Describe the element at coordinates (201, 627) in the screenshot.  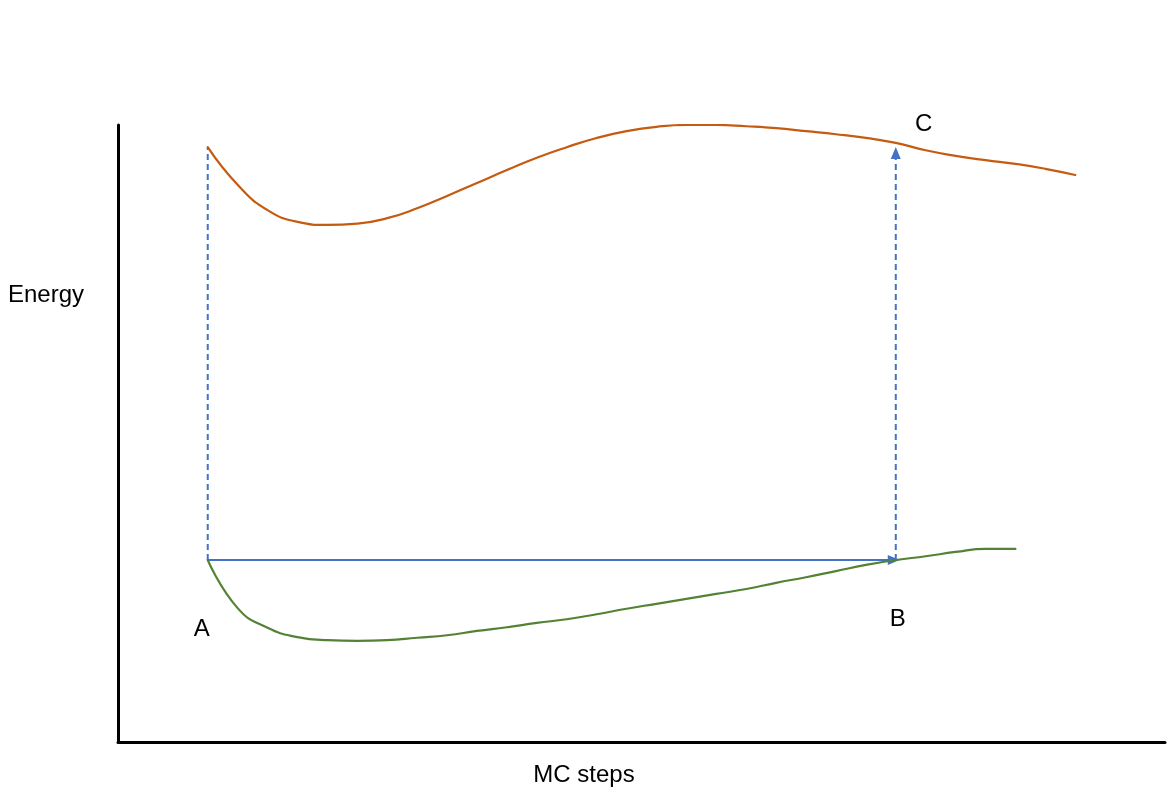
I see `annotation: A` at that location.